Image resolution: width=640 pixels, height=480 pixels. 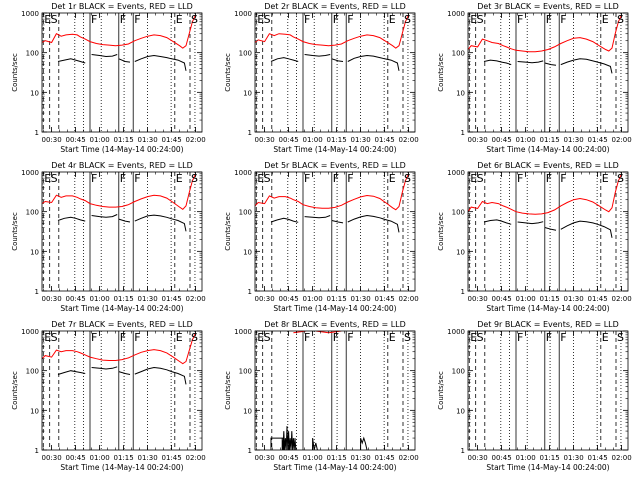 What do you see at coordinates (122, 165) in the screenshot?
I see `panel-title: Det 4r BLACK = Events, RED = LLD` at bounding box center [122, 165].